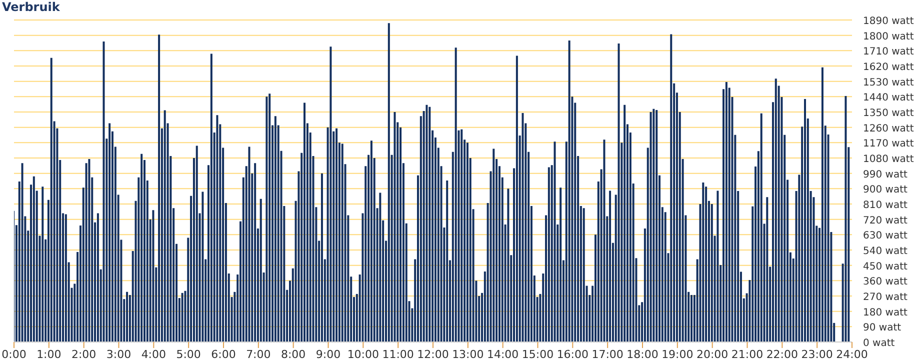 This screenshot has height=364, width=920. Describe the element at coordinates (885, 312) in the screenshot. I see `y-tick-label: 180 watt` at that location.